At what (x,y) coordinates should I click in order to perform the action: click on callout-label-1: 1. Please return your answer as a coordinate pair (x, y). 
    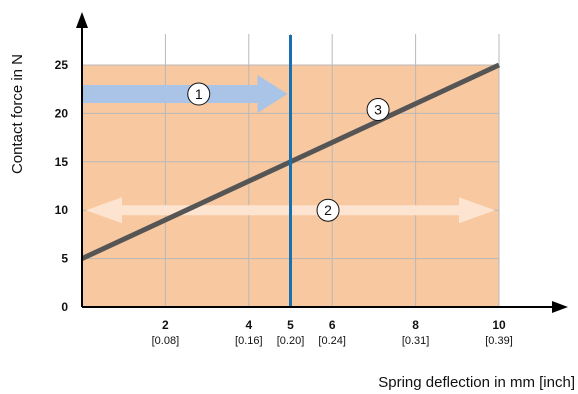
    Looking at the image, I should click on (199, 94).